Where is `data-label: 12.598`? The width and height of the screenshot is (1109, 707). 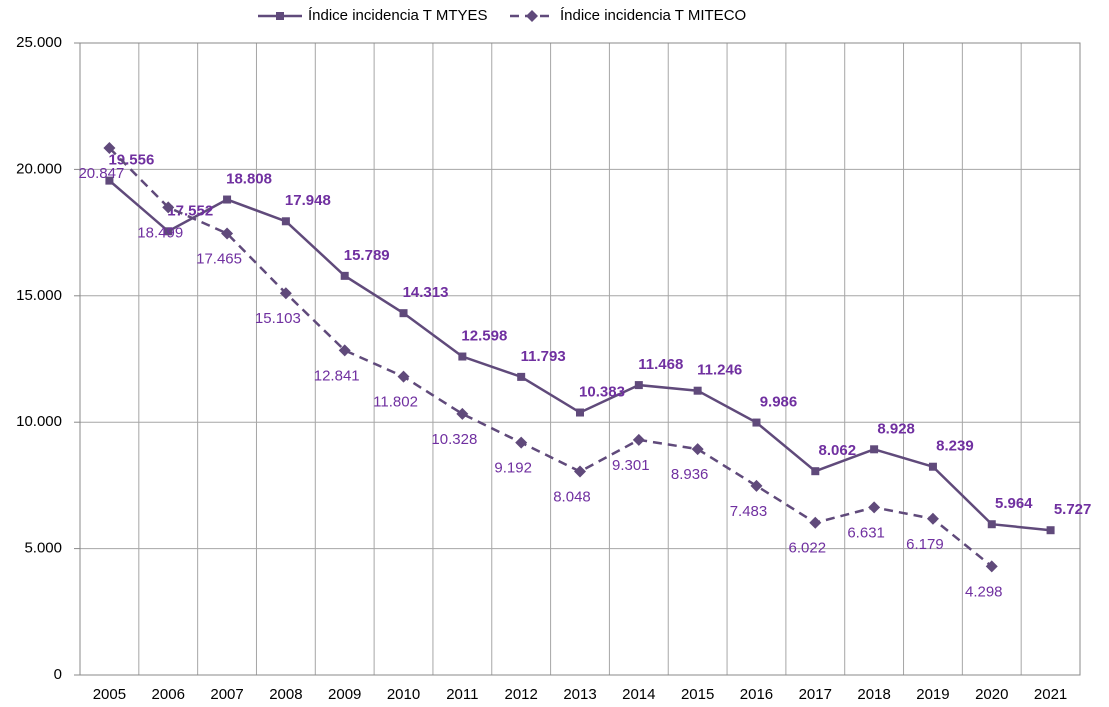 data-label: 12.598 is located at coordinates (484, 335).